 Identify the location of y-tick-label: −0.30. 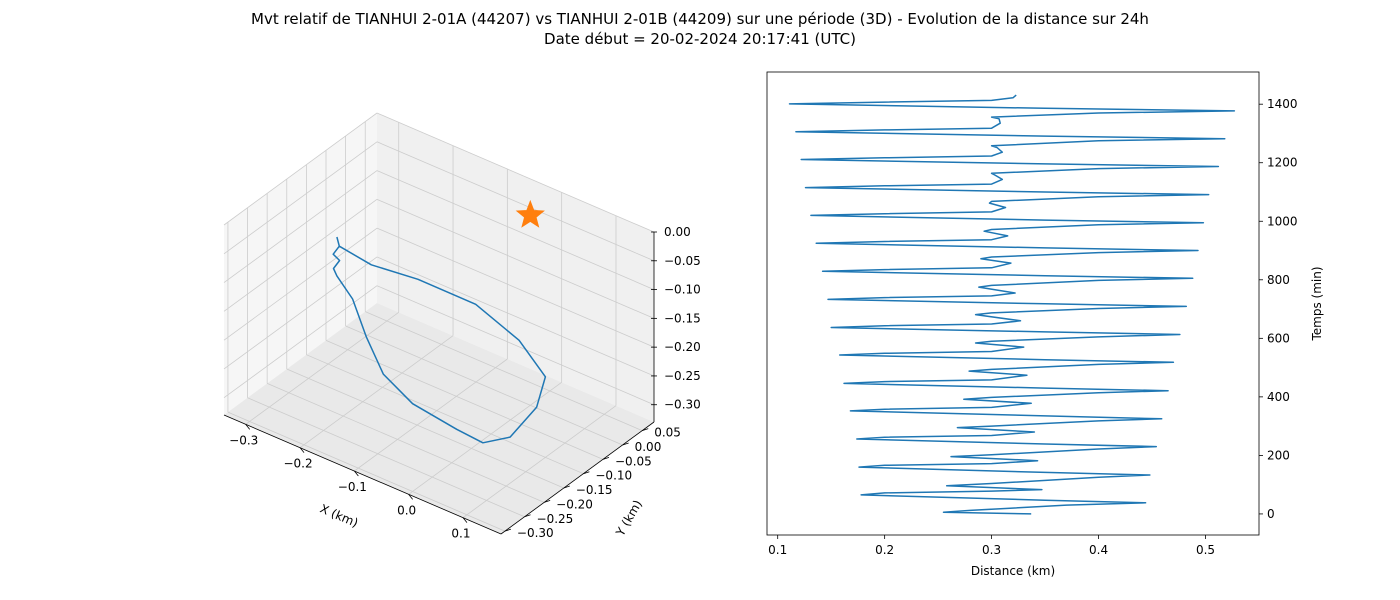
(535, 533).